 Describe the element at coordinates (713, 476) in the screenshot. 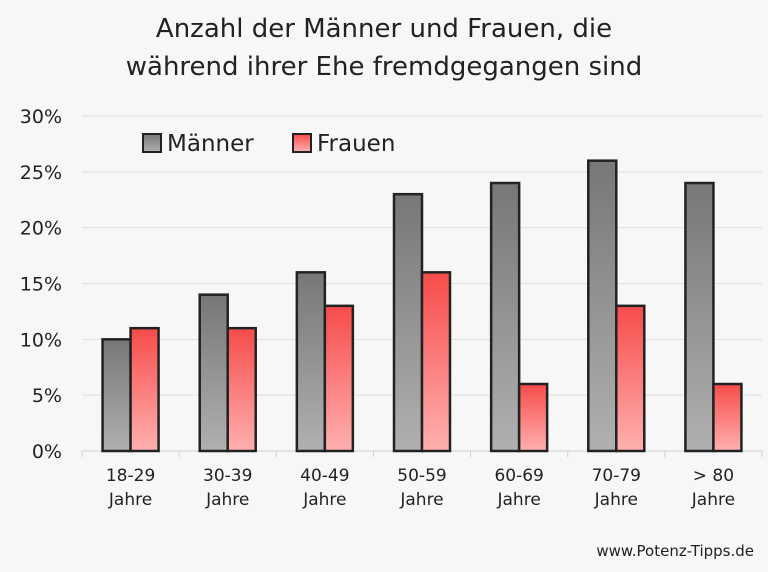

I see `x-tick-label: > 80` at that location.